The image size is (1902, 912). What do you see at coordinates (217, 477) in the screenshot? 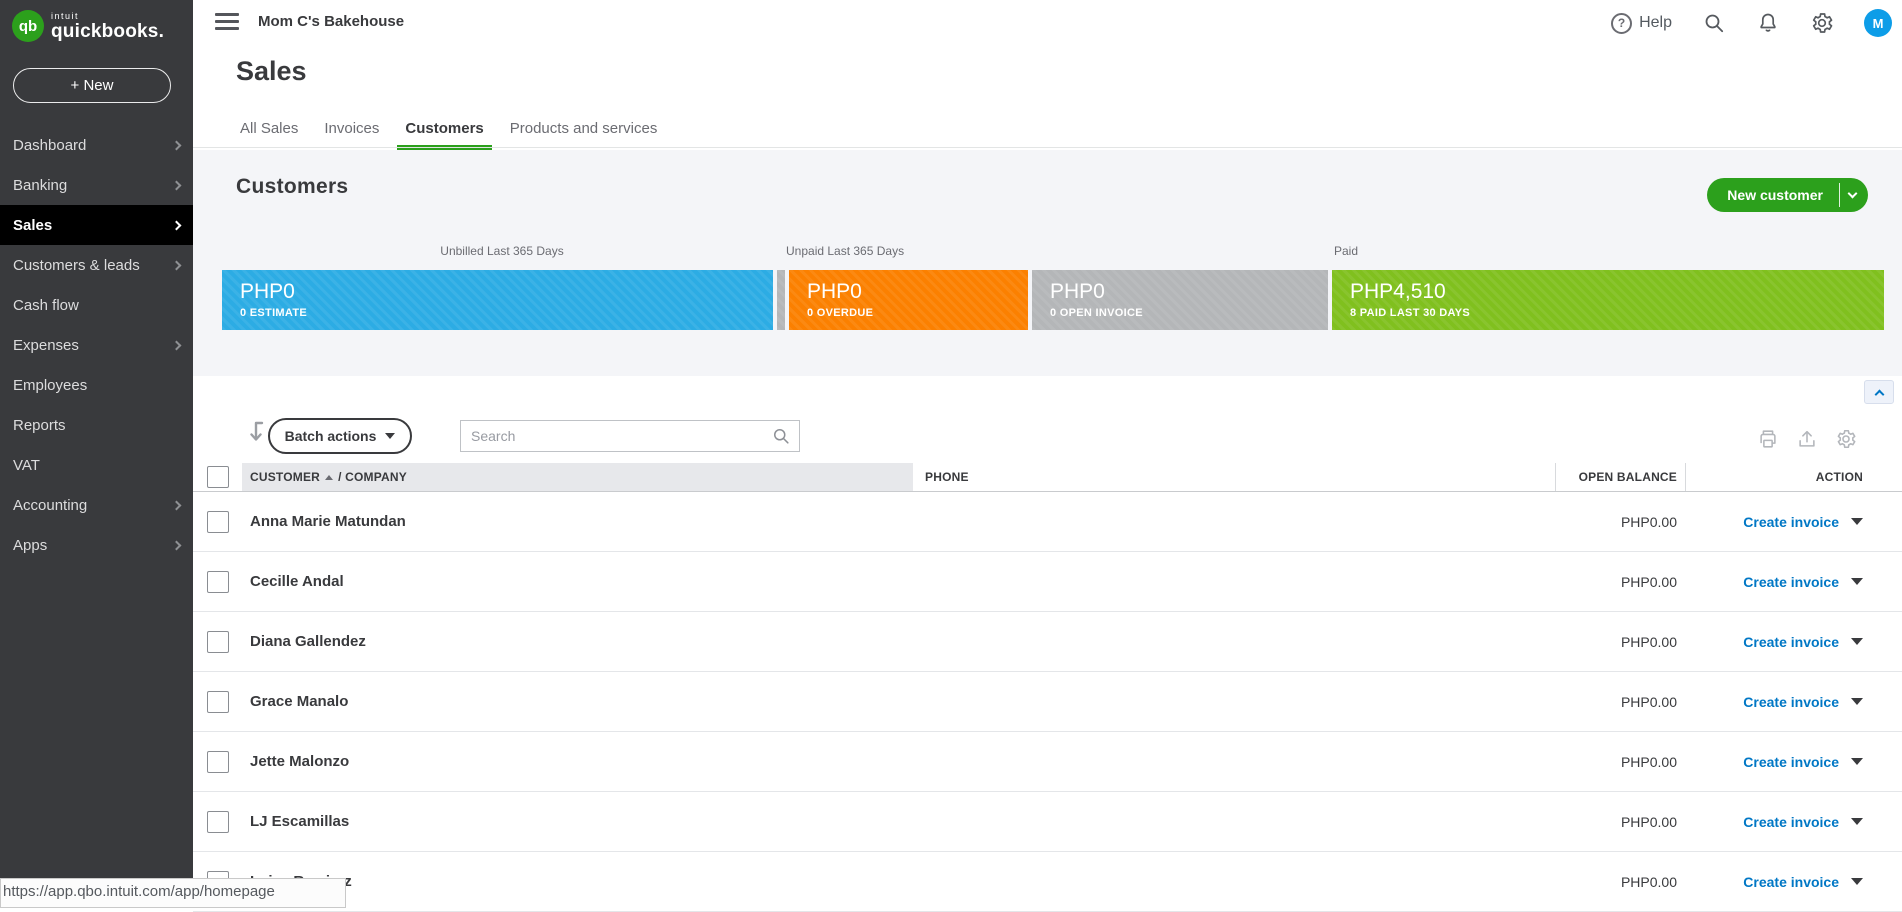
I see `select-all-checkbox` at bounding box center [217, 477].